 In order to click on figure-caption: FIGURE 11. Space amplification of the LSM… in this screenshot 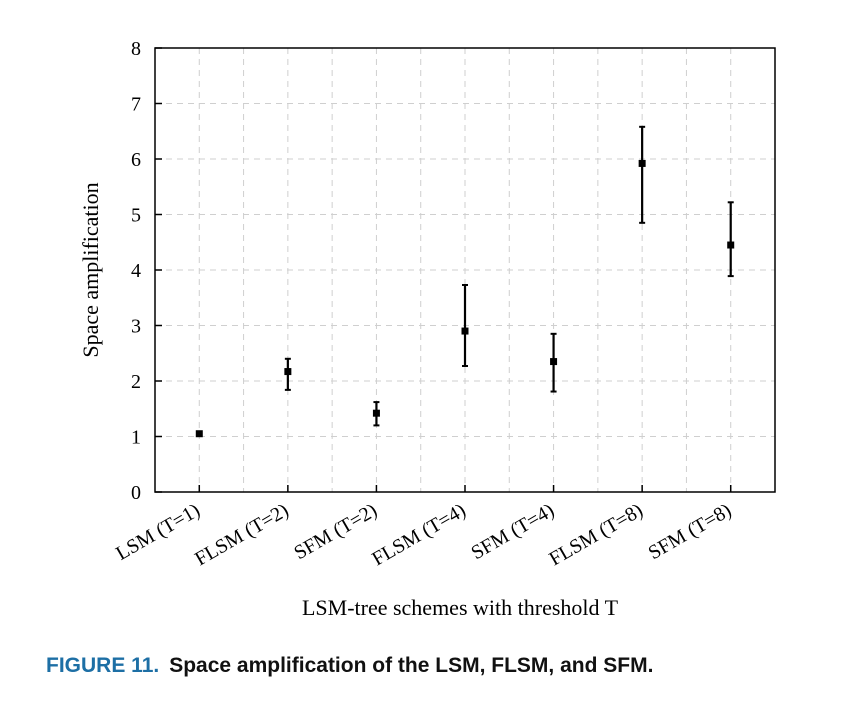, I will do `click(349, 666)`.